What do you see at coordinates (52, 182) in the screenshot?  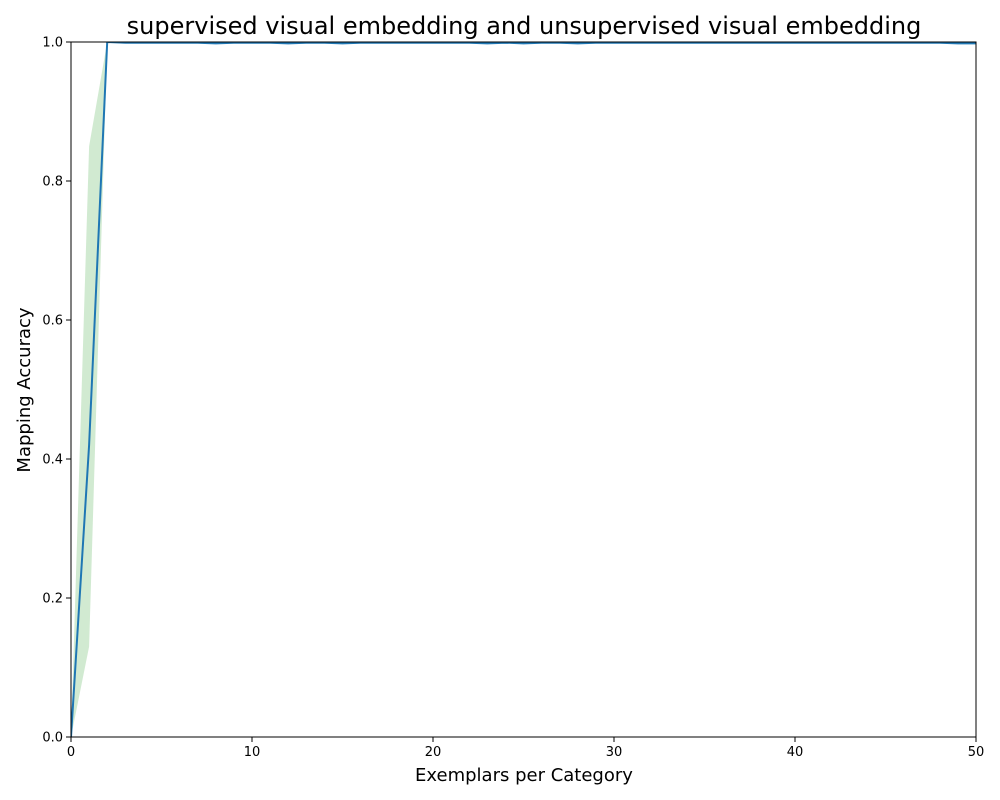 I see `y-tick-label: 0.8` at bounding box center [52, 182].